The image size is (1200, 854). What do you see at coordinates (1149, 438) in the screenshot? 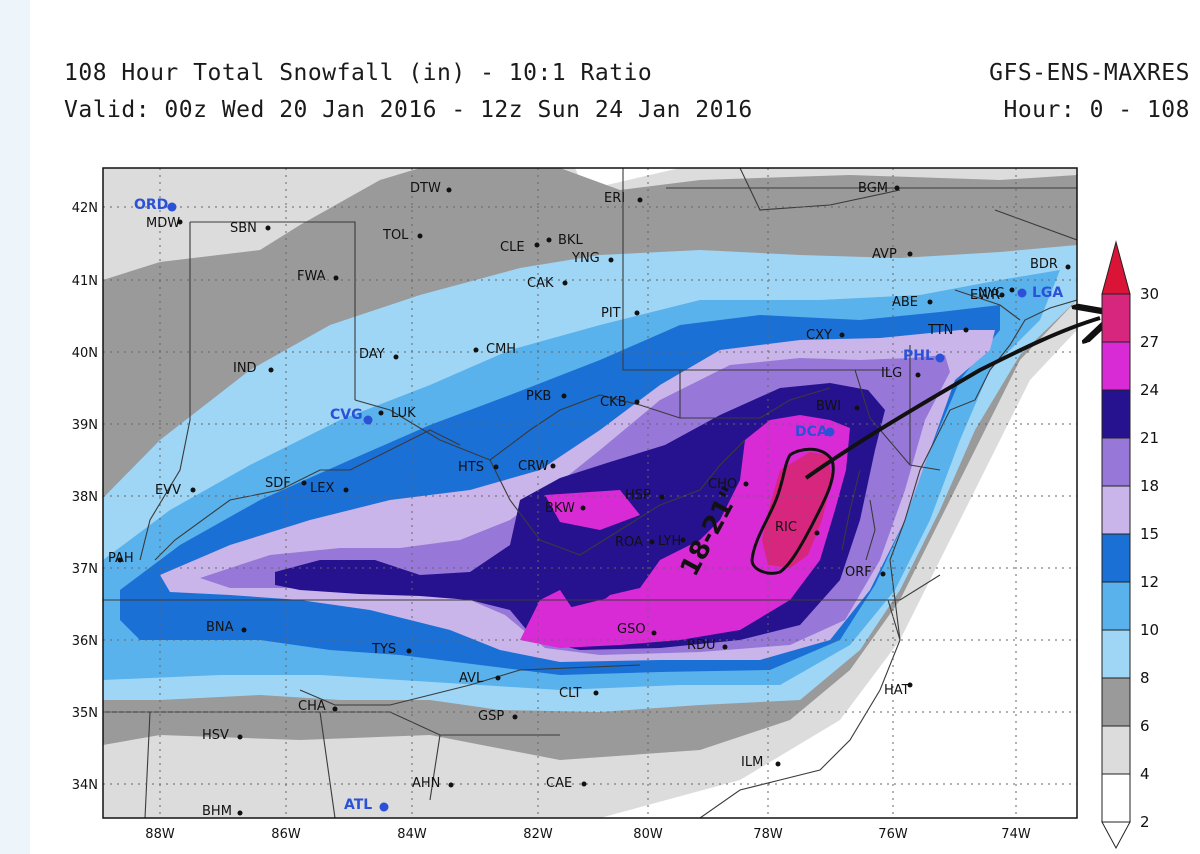
I see `colorbar-label: 21` at bounding box center [1149, 438].